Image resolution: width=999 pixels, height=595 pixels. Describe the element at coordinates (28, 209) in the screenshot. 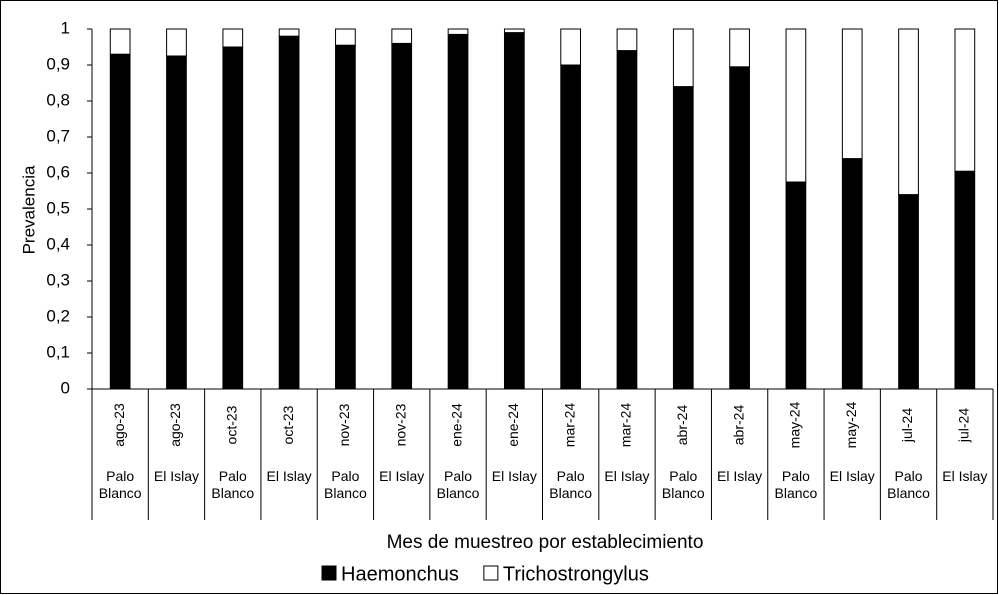

I see `y-axis-title: Prevalencia` at that location.